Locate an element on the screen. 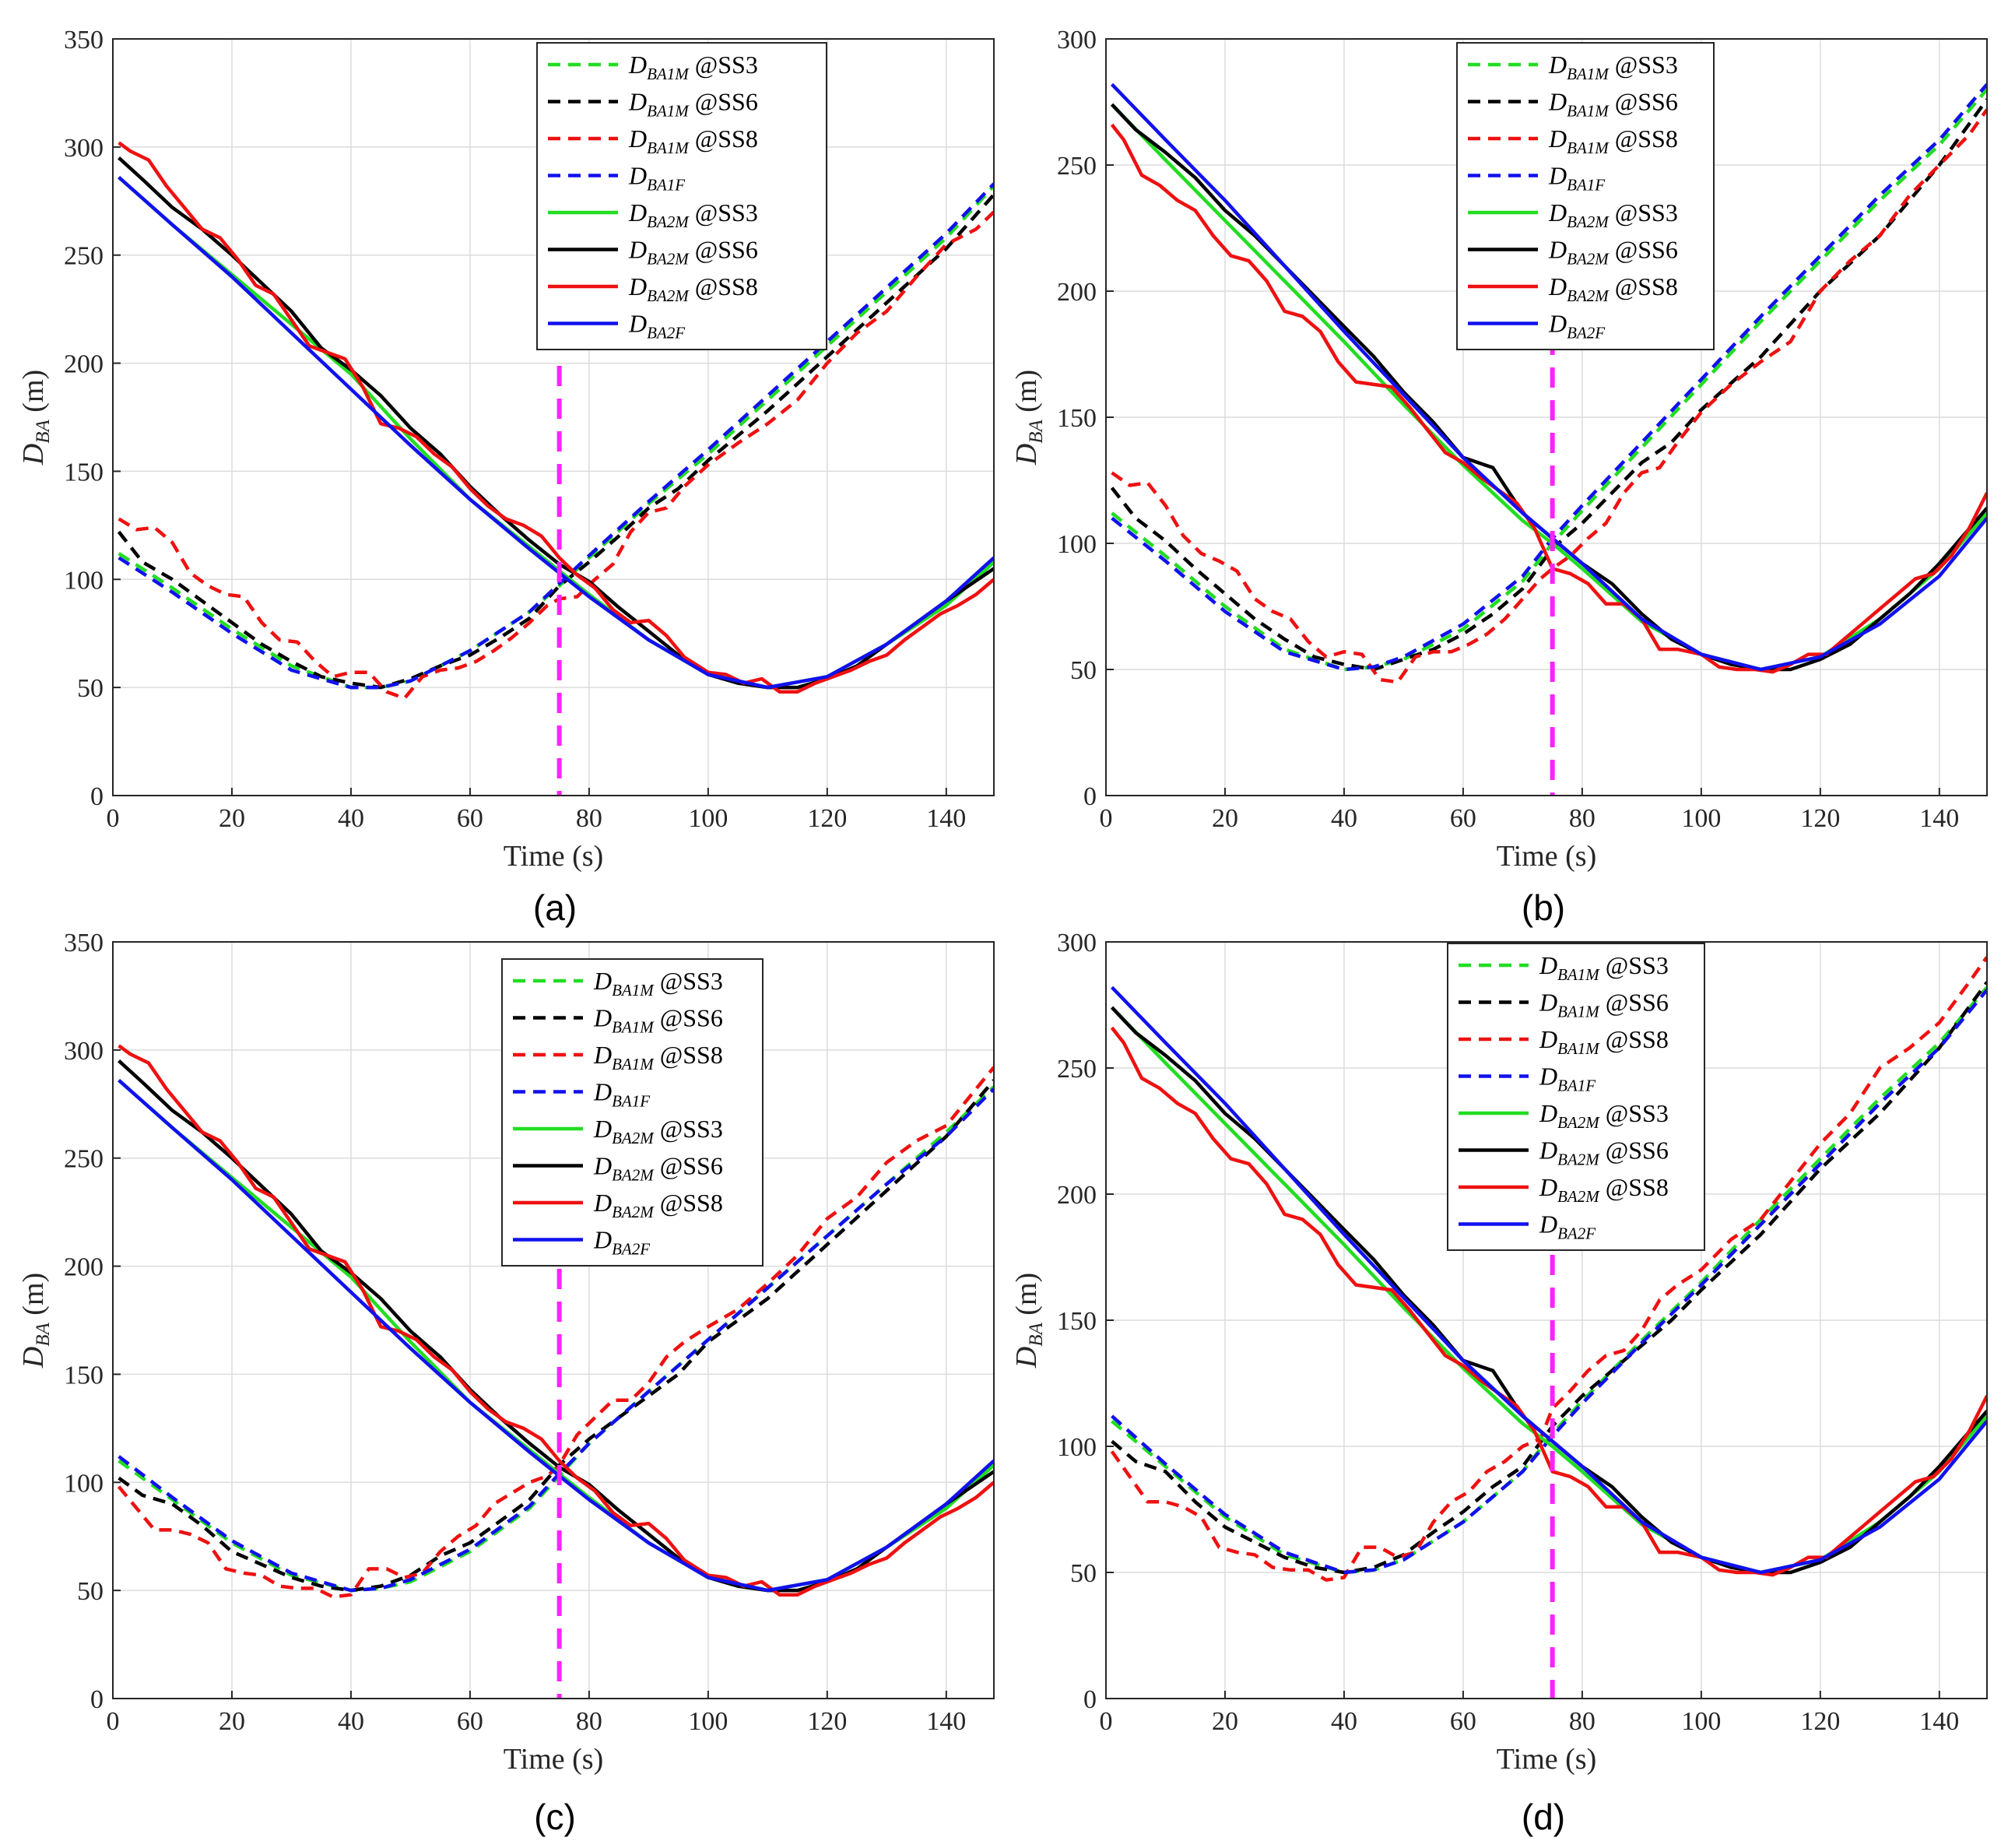  legend-entry-label: DBA1M @SS8 is located at coordinates (1604, 1041).